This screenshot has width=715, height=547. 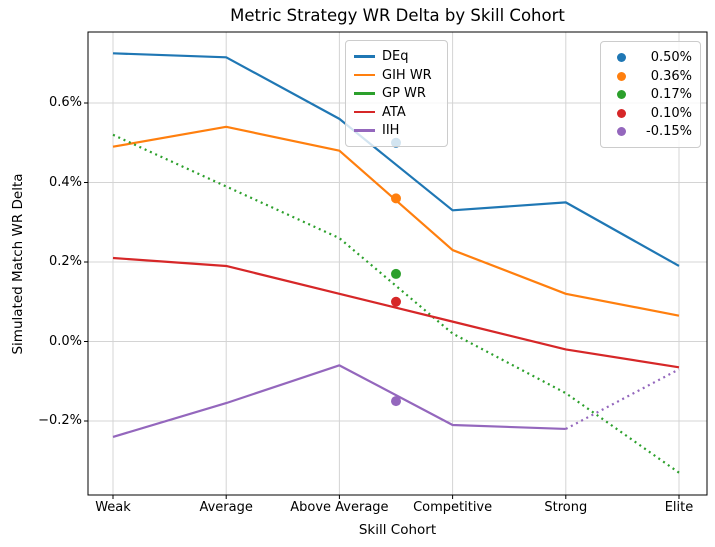 I want to click on legend-item: GP WR, so click(x=396, y=93).